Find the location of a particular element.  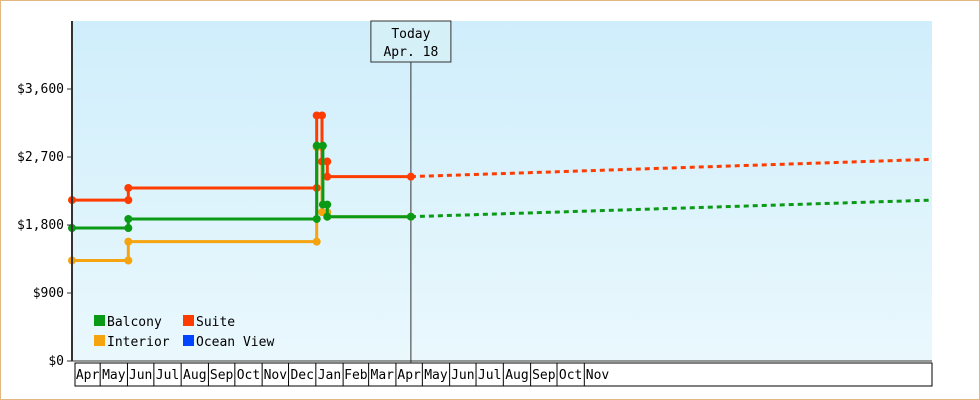

today-date-label: Apr. 18 is located at coordinates (410, 52).